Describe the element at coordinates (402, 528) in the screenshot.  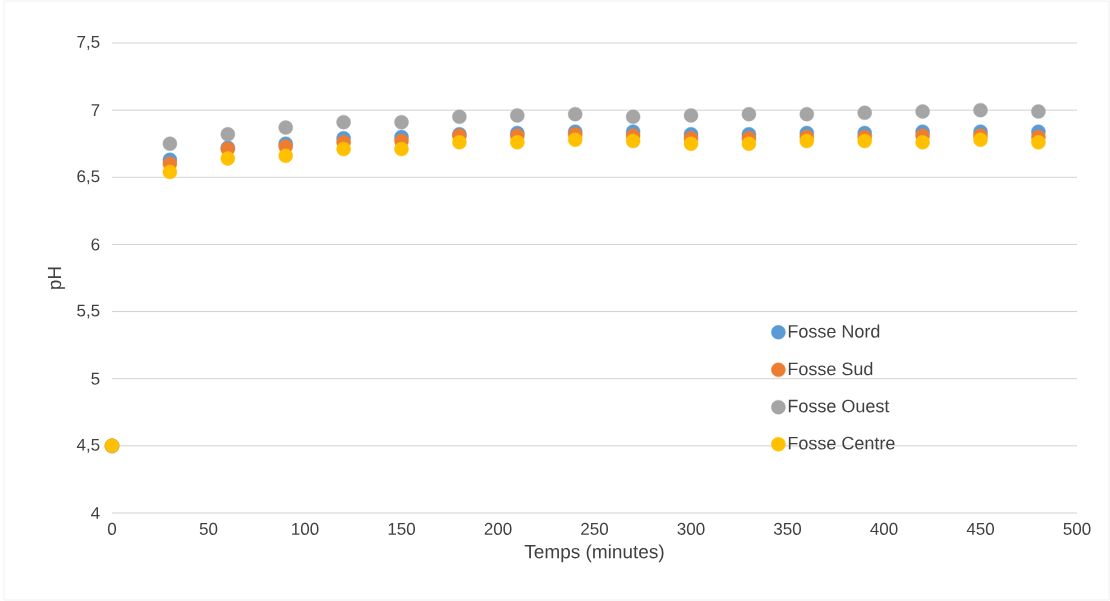
I see `x-tick-label: 150` at that location.